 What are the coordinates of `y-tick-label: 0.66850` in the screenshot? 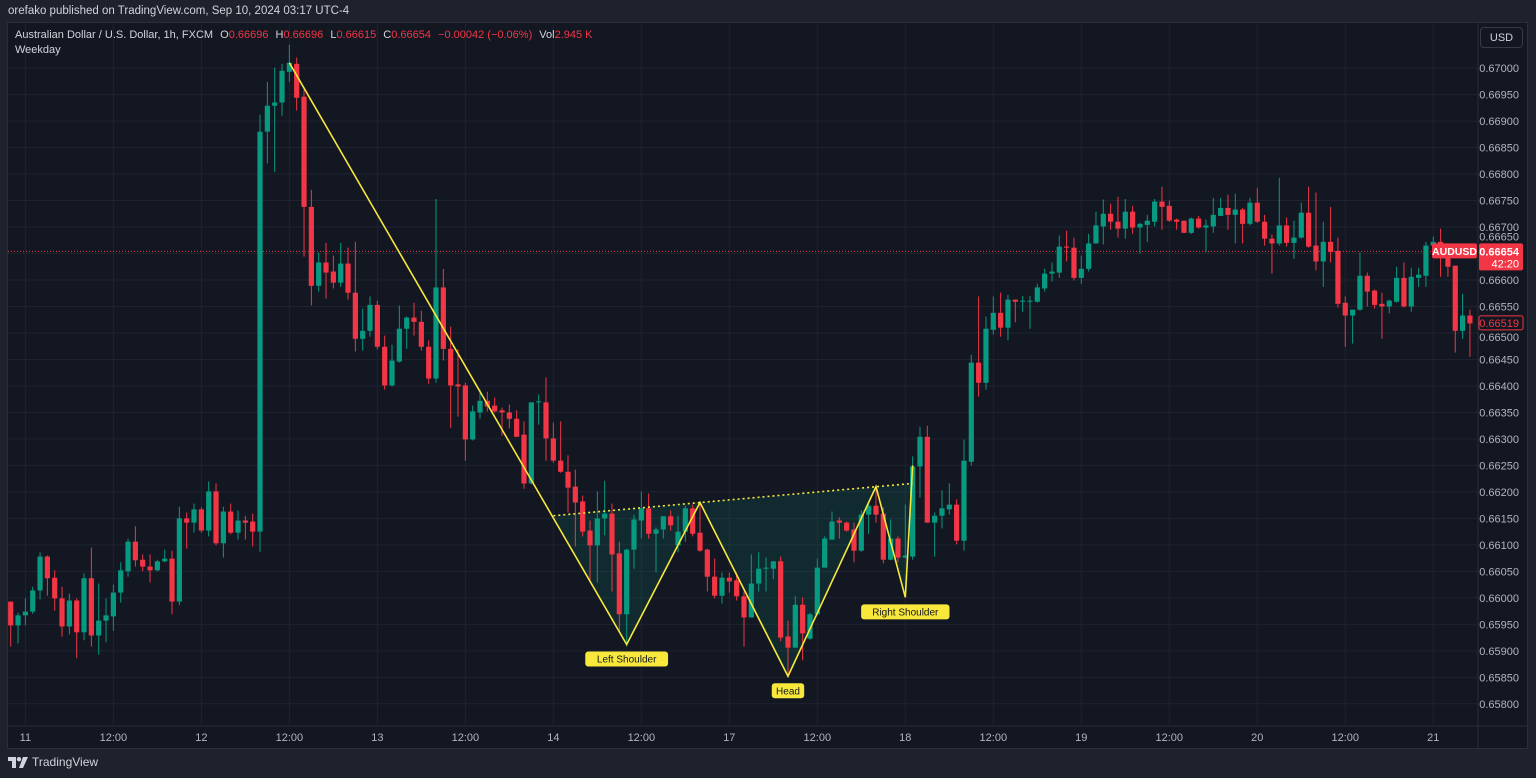 It's located at (1499, 149).